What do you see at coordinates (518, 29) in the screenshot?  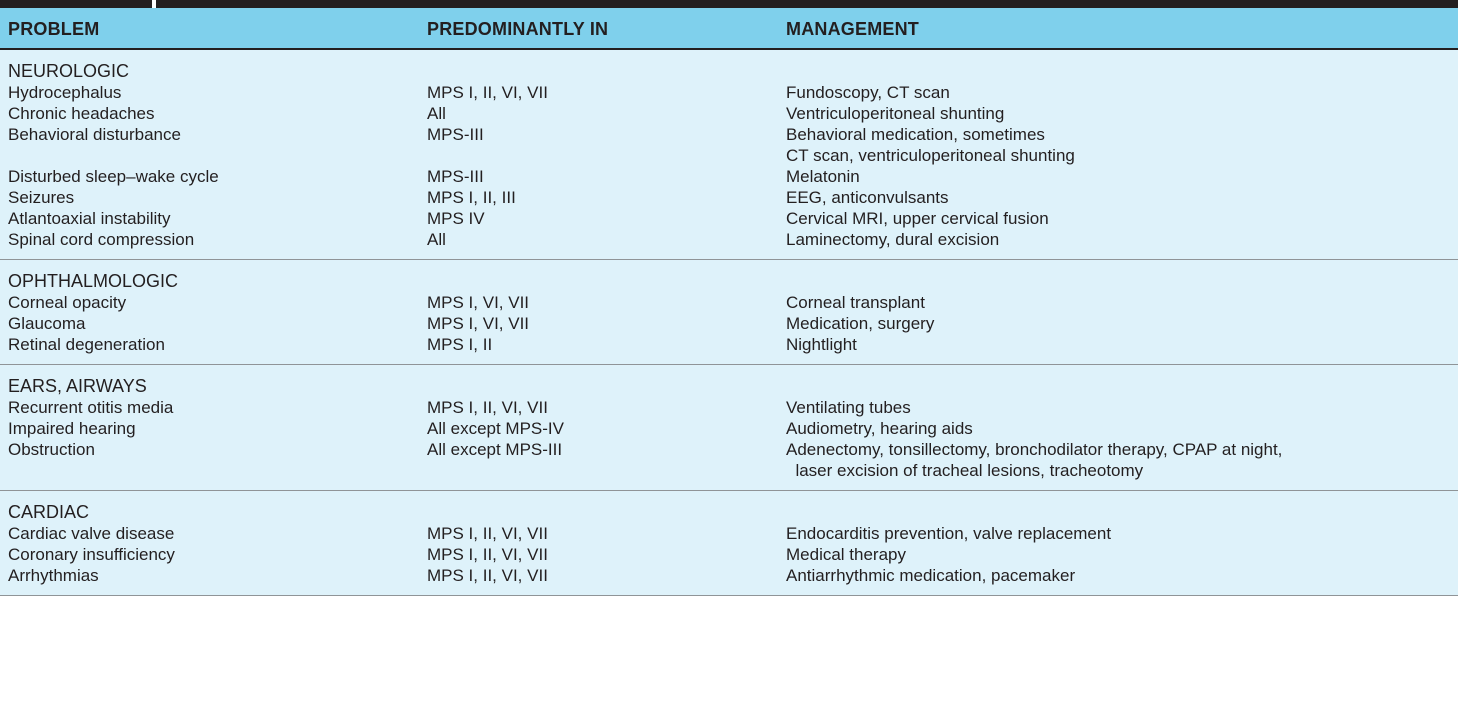 I see `header-predominantly-in: PREDOMINANTLY IN` at bounding box center [518, 29].